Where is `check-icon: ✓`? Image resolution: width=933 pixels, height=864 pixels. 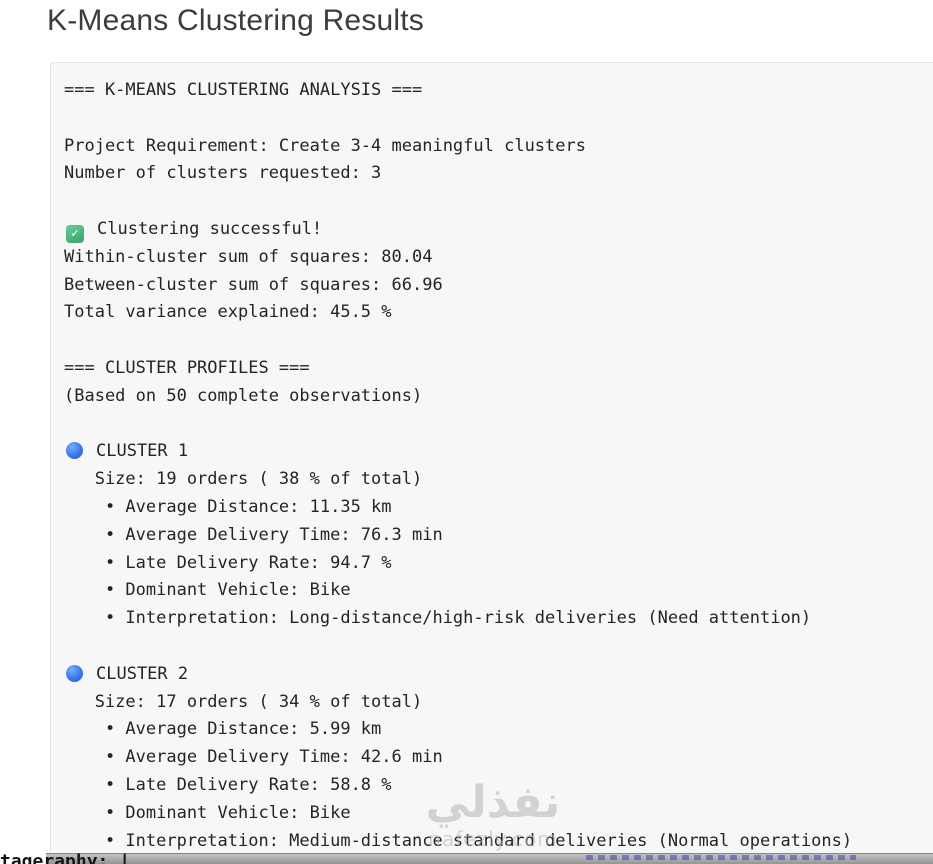 check-icon: ✓ is located at coordinates (75, 233).